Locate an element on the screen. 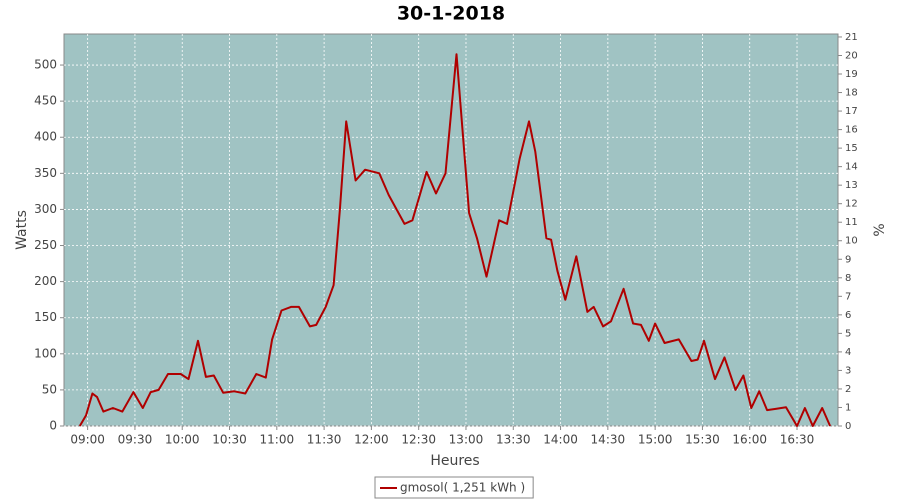  y2-tick-label: 7 is located at coordinates (848, 296).